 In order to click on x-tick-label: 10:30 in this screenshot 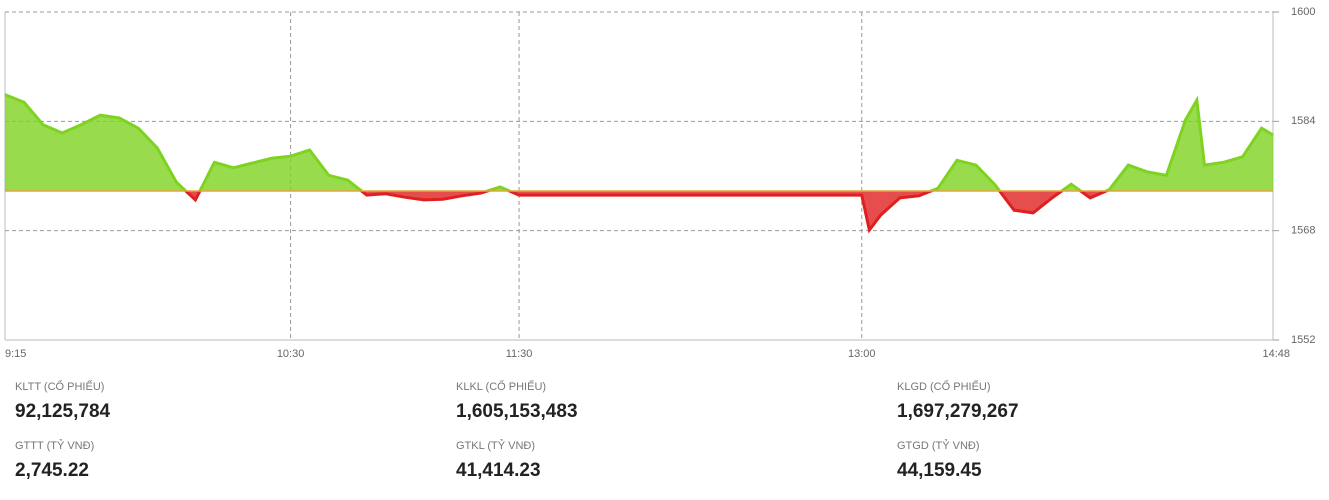, I will do `click(291, 354)`.